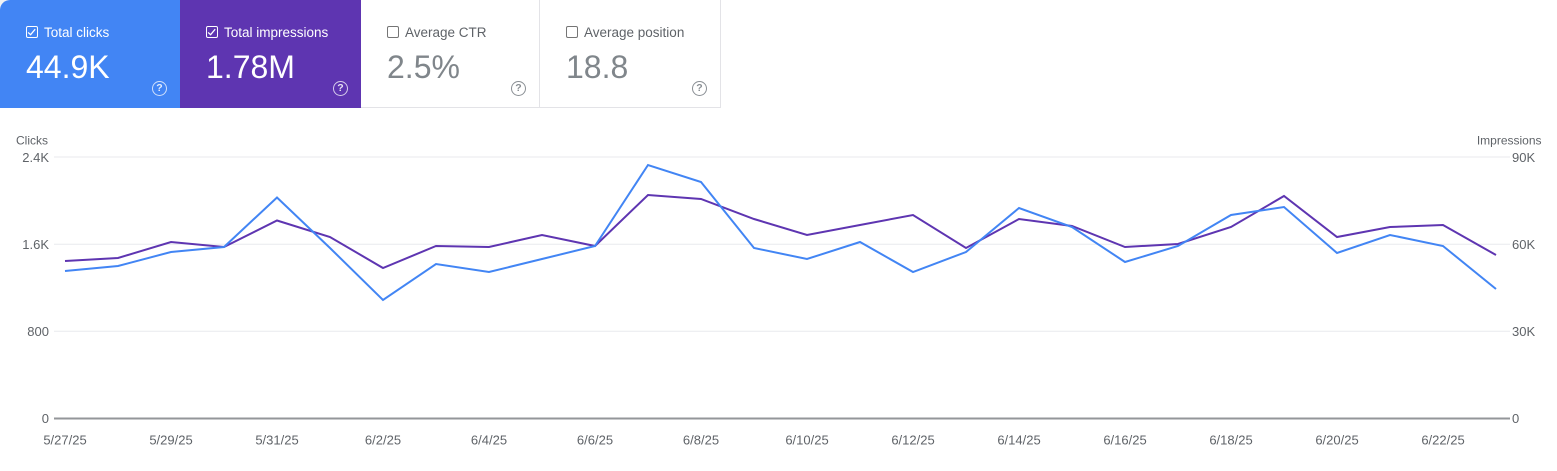  What do you see at coordinates (912, 440) in the screenshot?
I see `svg-text: 6/12/25` at bounding box center [912, 440].